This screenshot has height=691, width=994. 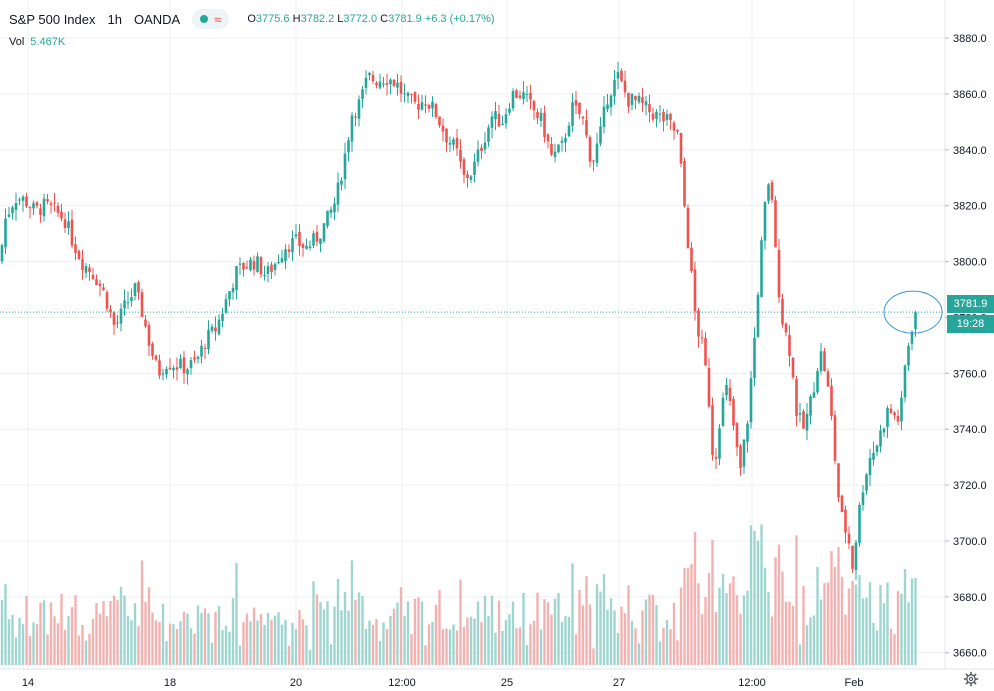 What do you see at coordinates (443, 683) in the screenshot?
I see `time-axis: 14 18 20 12:00 25 27 12:00 Feb` at bounding box center [443, 683].